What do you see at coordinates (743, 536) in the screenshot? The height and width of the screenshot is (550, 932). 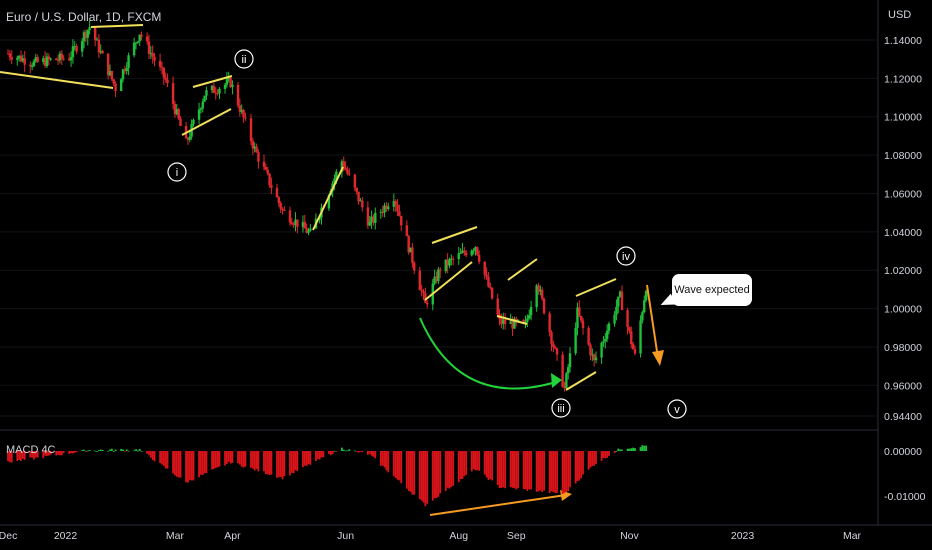 I see `x-tick-label: 2023` at bounding box center [743, 536].